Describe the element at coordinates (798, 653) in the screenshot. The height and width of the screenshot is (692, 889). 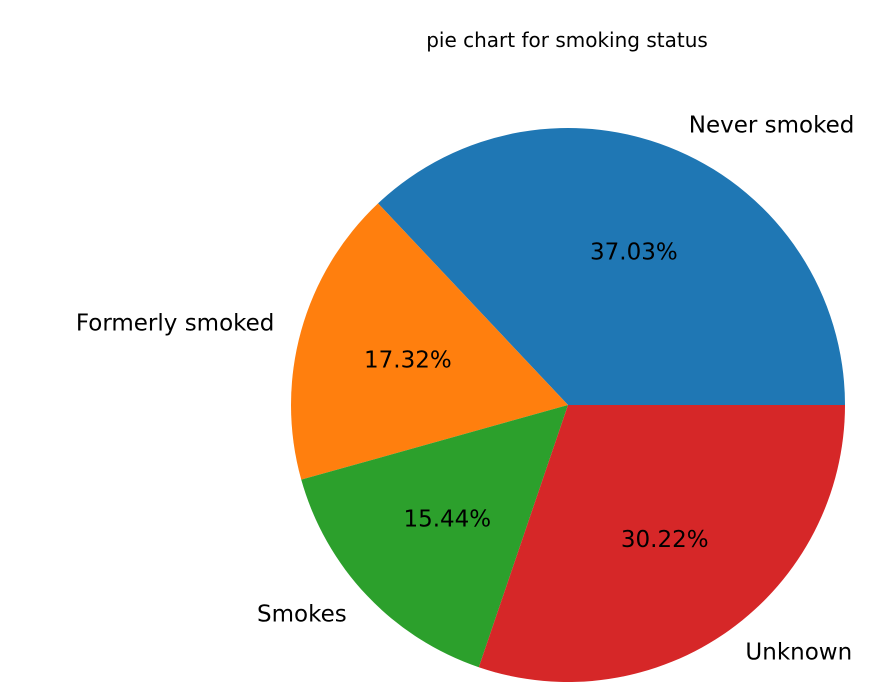
I see `category-label-unknown: Unknown` at that location.